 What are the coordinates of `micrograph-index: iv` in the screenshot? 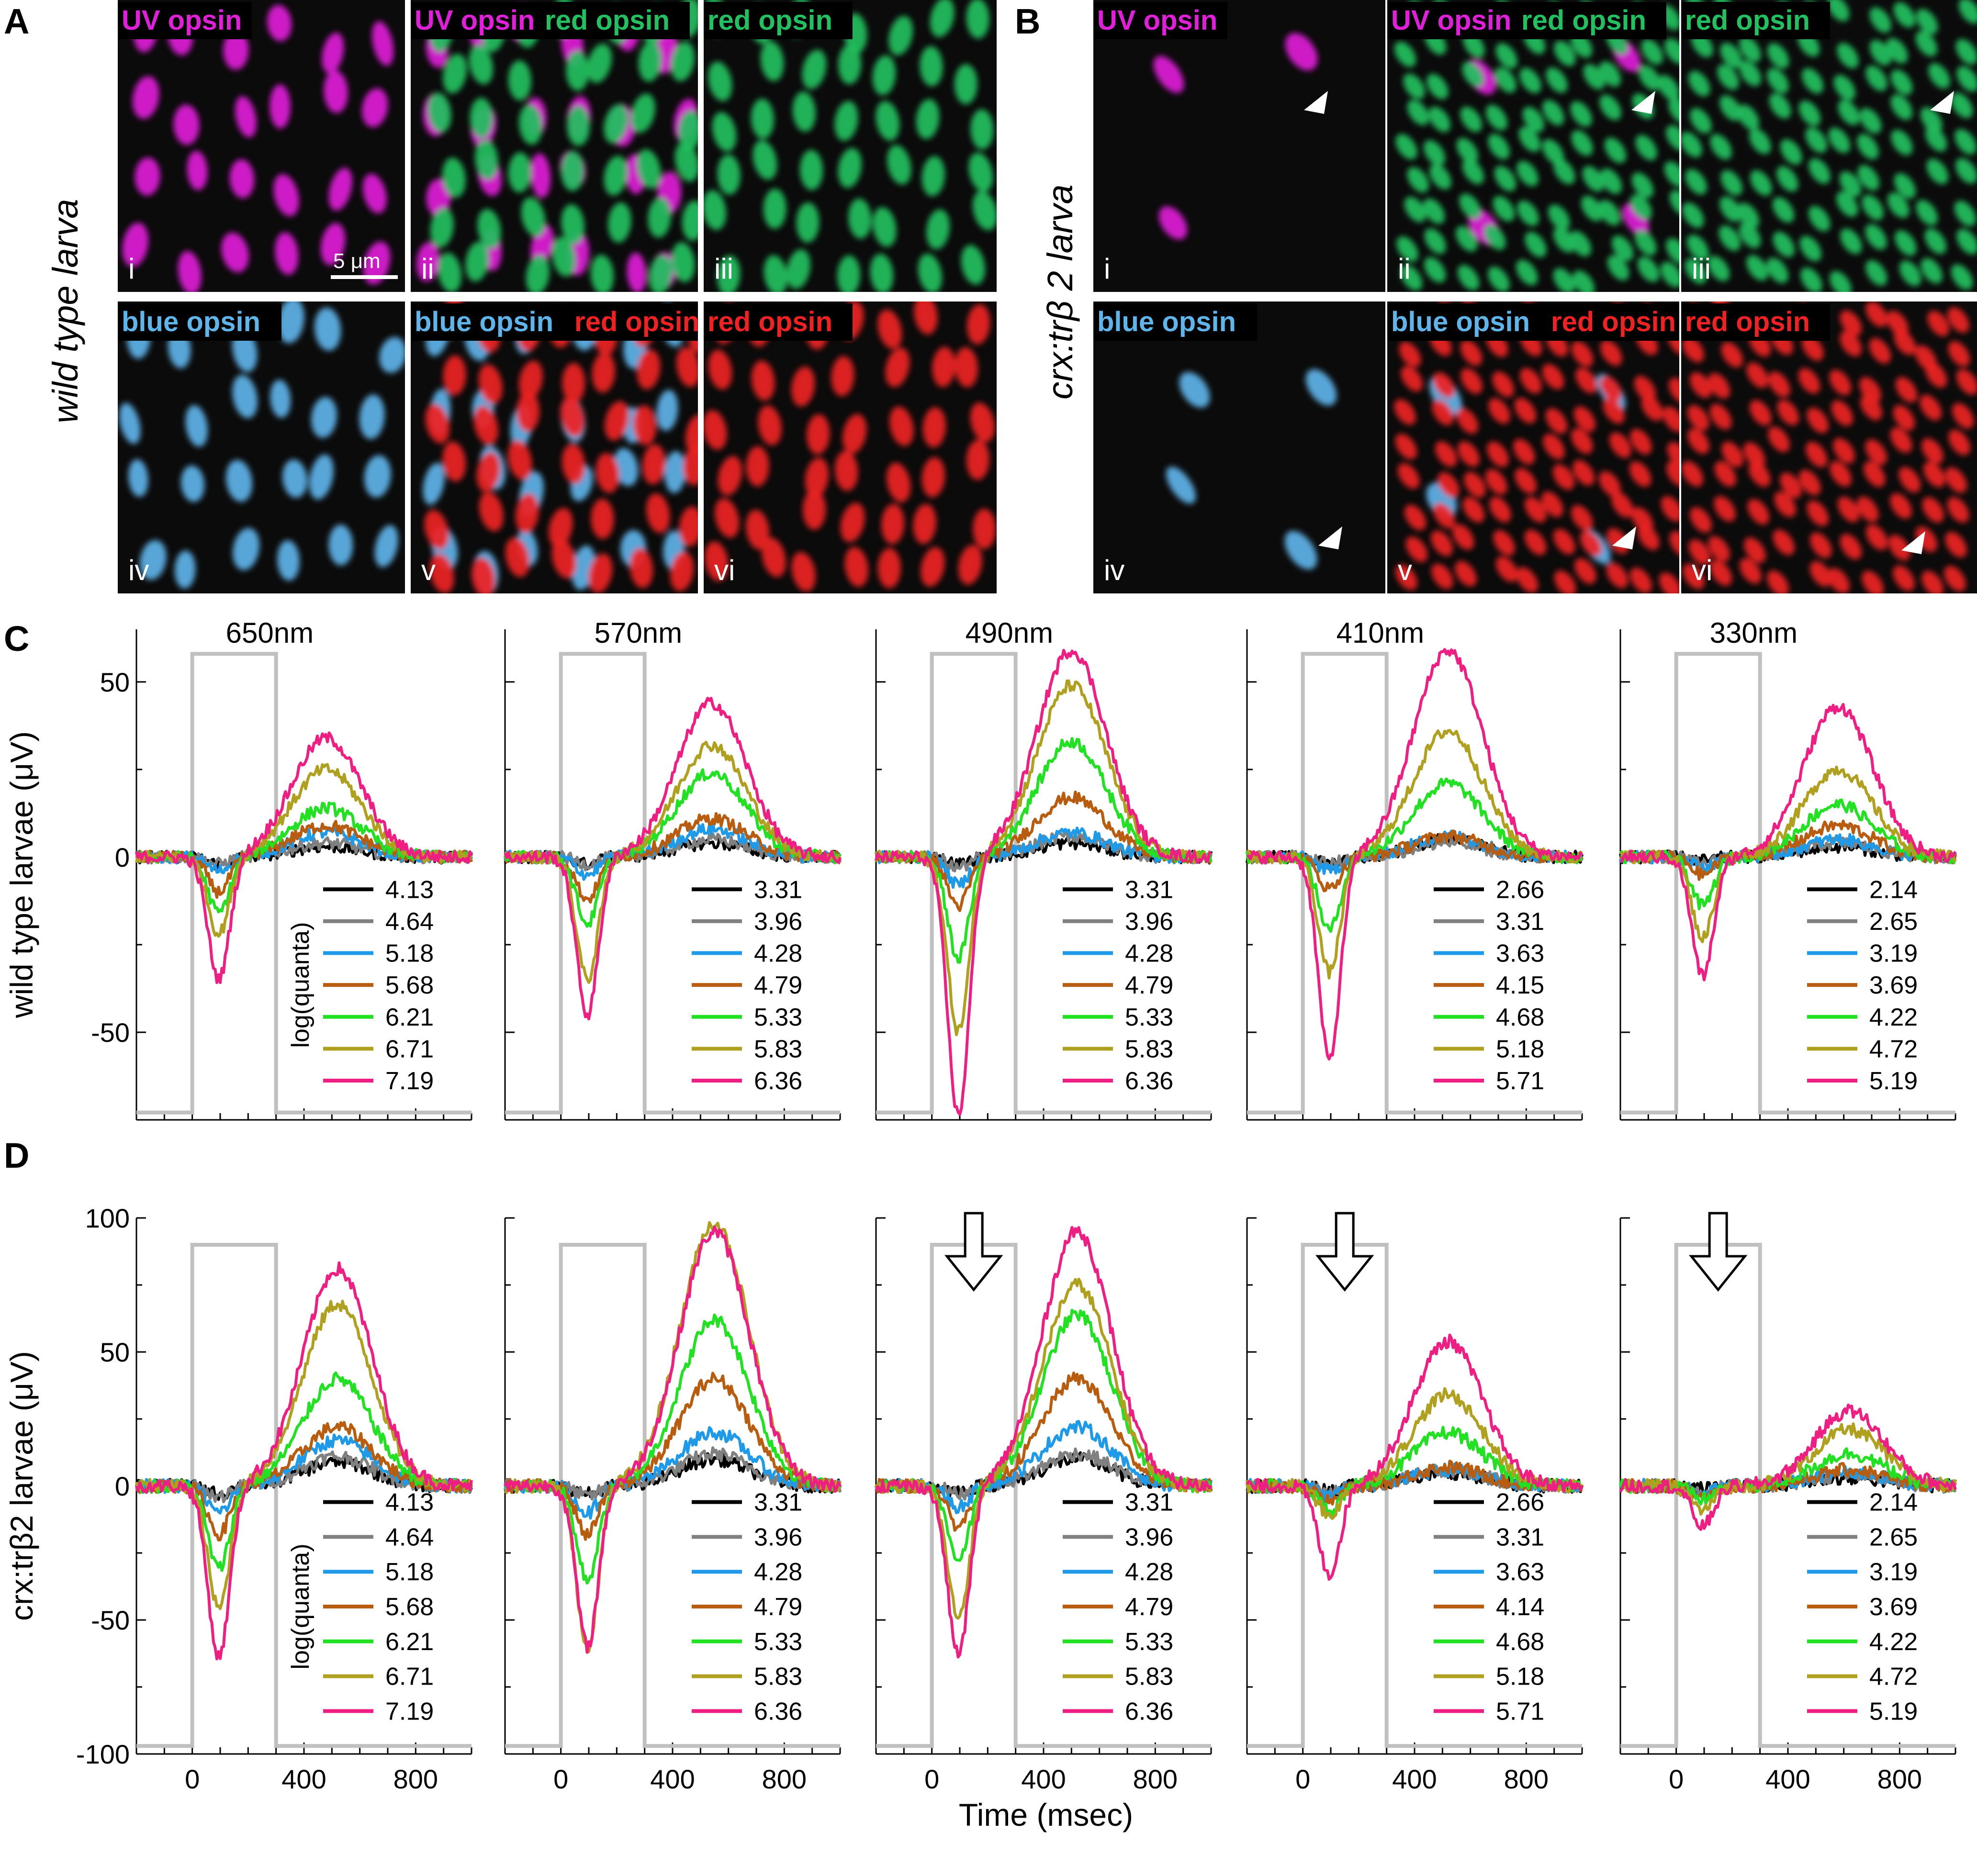 It's located at (1114, 570).